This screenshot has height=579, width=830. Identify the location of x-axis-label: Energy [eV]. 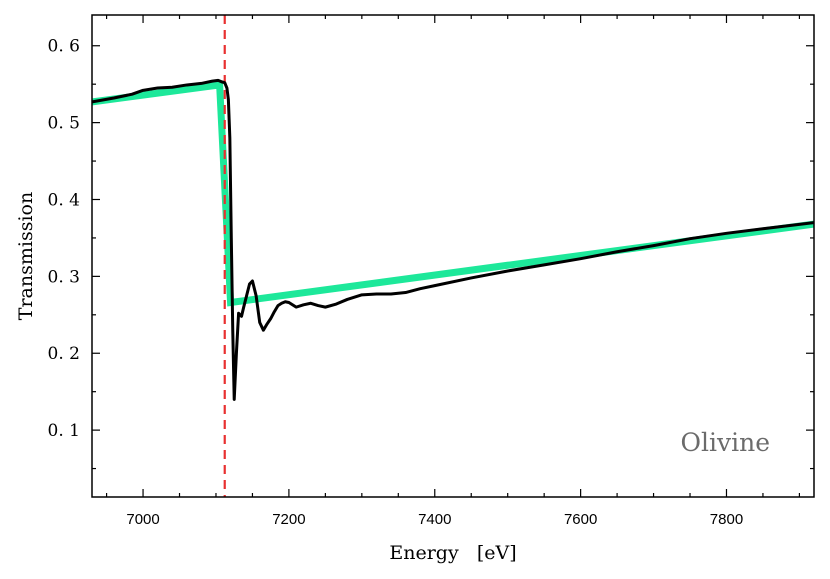
(452, 553).